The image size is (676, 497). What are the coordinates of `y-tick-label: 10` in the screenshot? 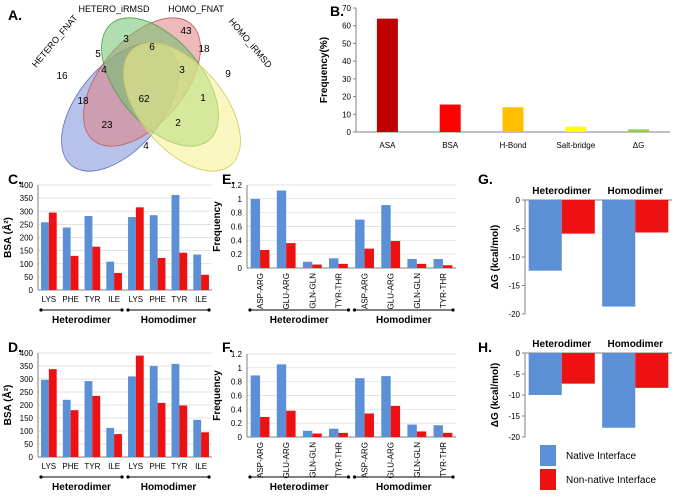 It's located at (346, 114).